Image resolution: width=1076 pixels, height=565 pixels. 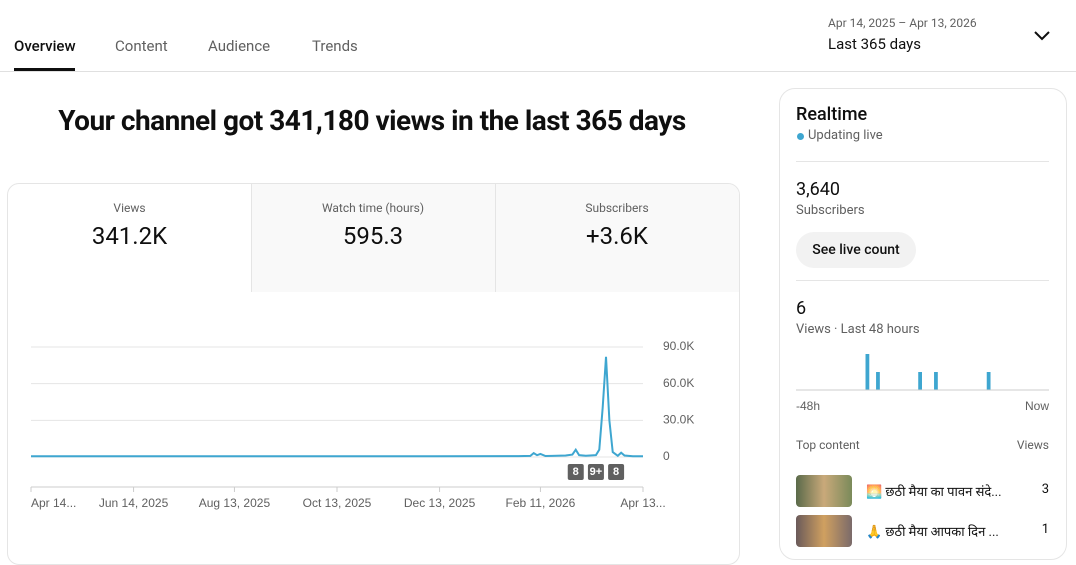 What do you see at coordinates (800, 136) in the screenshot?
I see `live-dot` at bounding box center [800, 136].